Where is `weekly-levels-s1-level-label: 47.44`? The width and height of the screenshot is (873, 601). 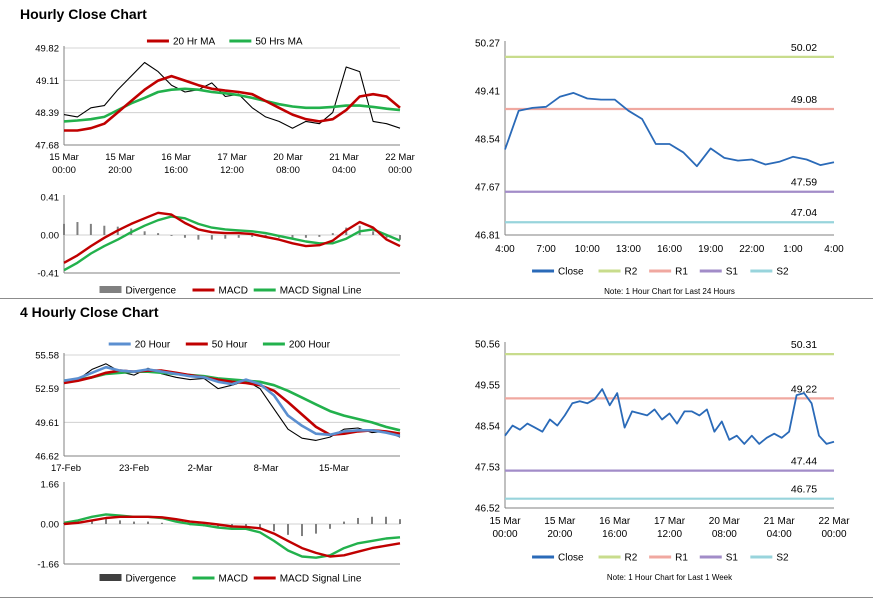
weekly-levels-s1-level-label: 47.44 is located at coordinates (804, 462).